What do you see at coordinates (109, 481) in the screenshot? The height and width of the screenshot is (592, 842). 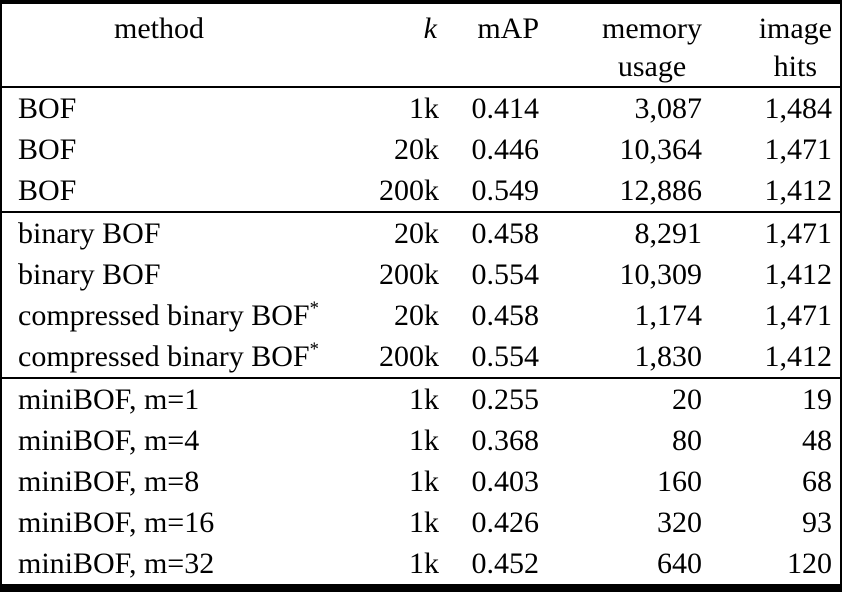 I see `cell-method-value: miniBOF, m=8` at bounding box center [109, 481].